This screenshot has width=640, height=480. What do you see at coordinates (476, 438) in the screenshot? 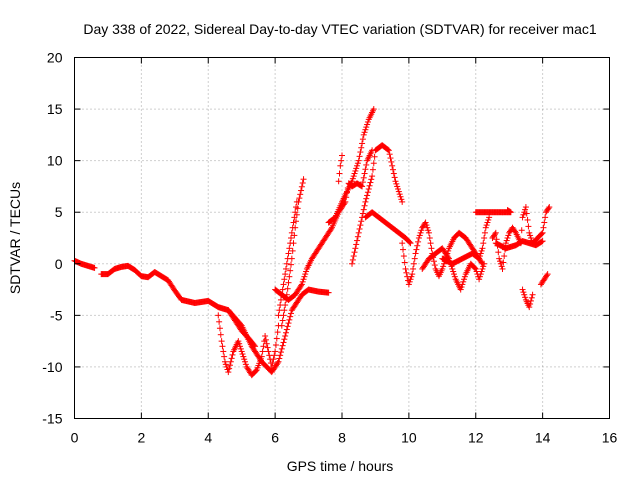
I see `x-tick-label: 12` at bounding box center [476, 438].